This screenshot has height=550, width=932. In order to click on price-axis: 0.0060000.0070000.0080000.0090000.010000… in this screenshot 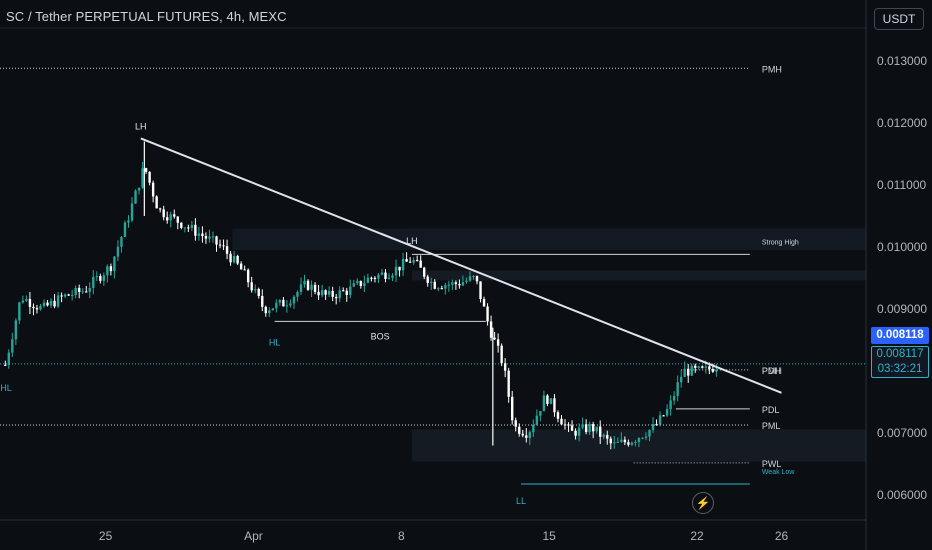, I will do `click(896, 275)`.